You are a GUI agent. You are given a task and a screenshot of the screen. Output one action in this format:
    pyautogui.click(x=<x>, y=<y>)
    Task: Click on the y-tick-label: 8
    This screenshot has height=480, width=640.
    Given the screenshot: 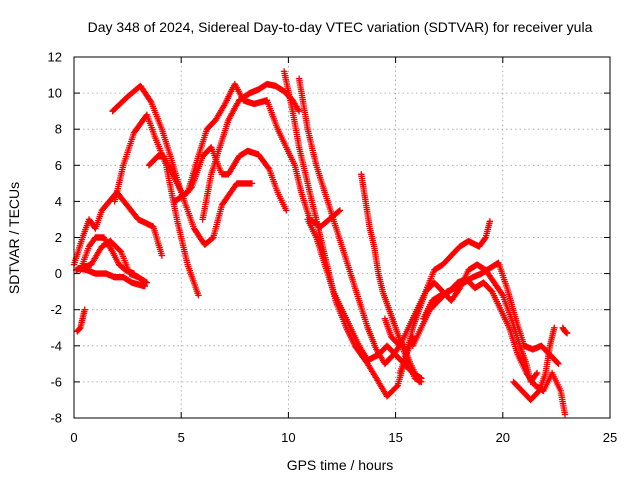 What is the action you would take?
    pyautogui.click(x=58, y=129)
    